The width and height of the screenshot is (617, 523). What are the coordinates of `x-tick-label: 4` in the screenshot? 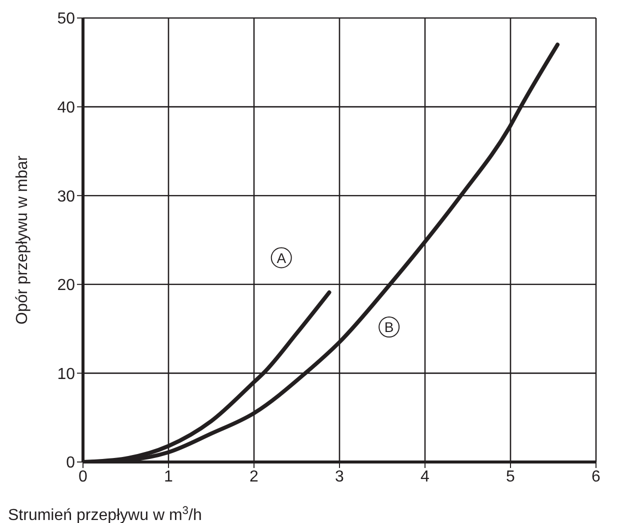 It's located at (425, 477).